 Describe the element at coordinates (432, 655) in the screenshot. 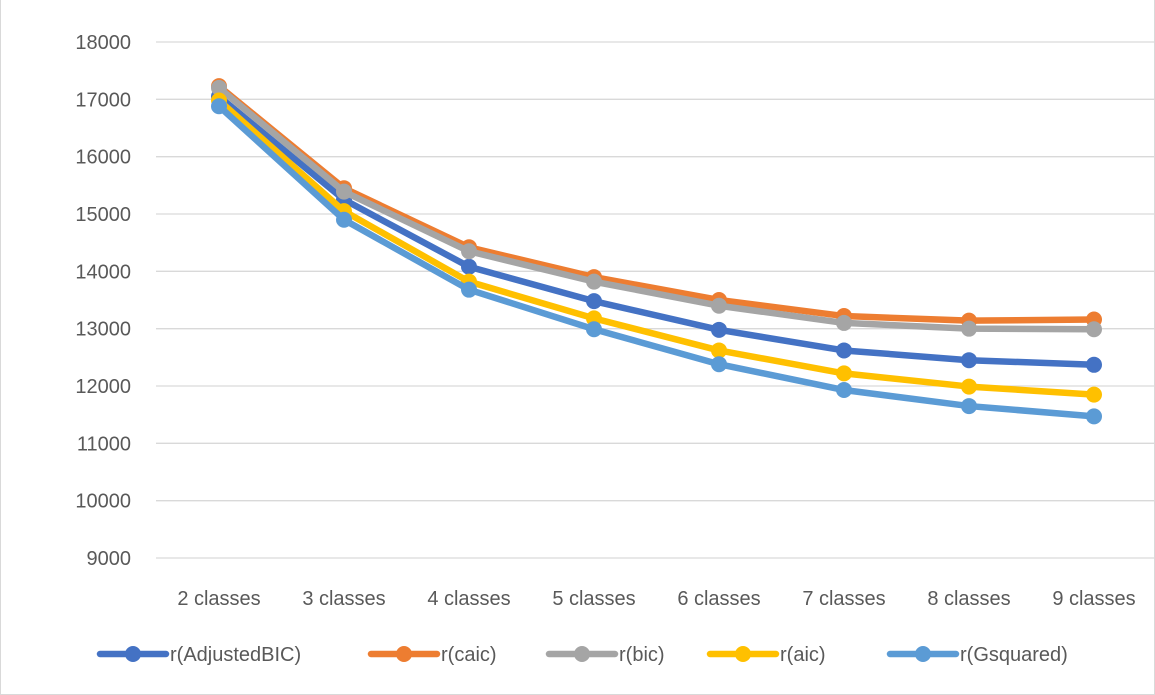

I see `legend-item: r(caic)` at that location.